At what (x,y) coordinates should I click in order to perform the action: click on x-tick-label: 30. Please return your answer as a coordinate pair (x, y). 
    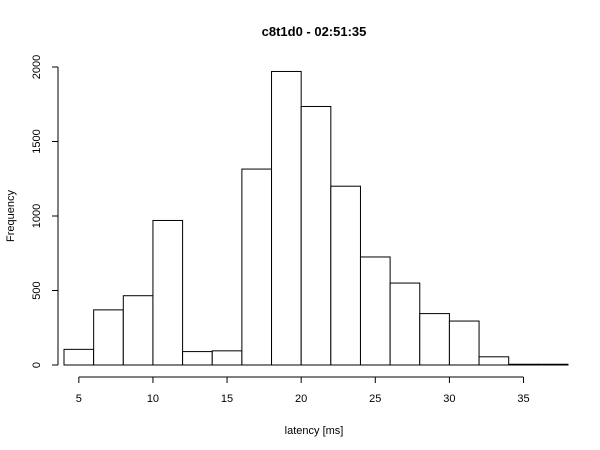
    Looking at the image, I should click on (449, 399).